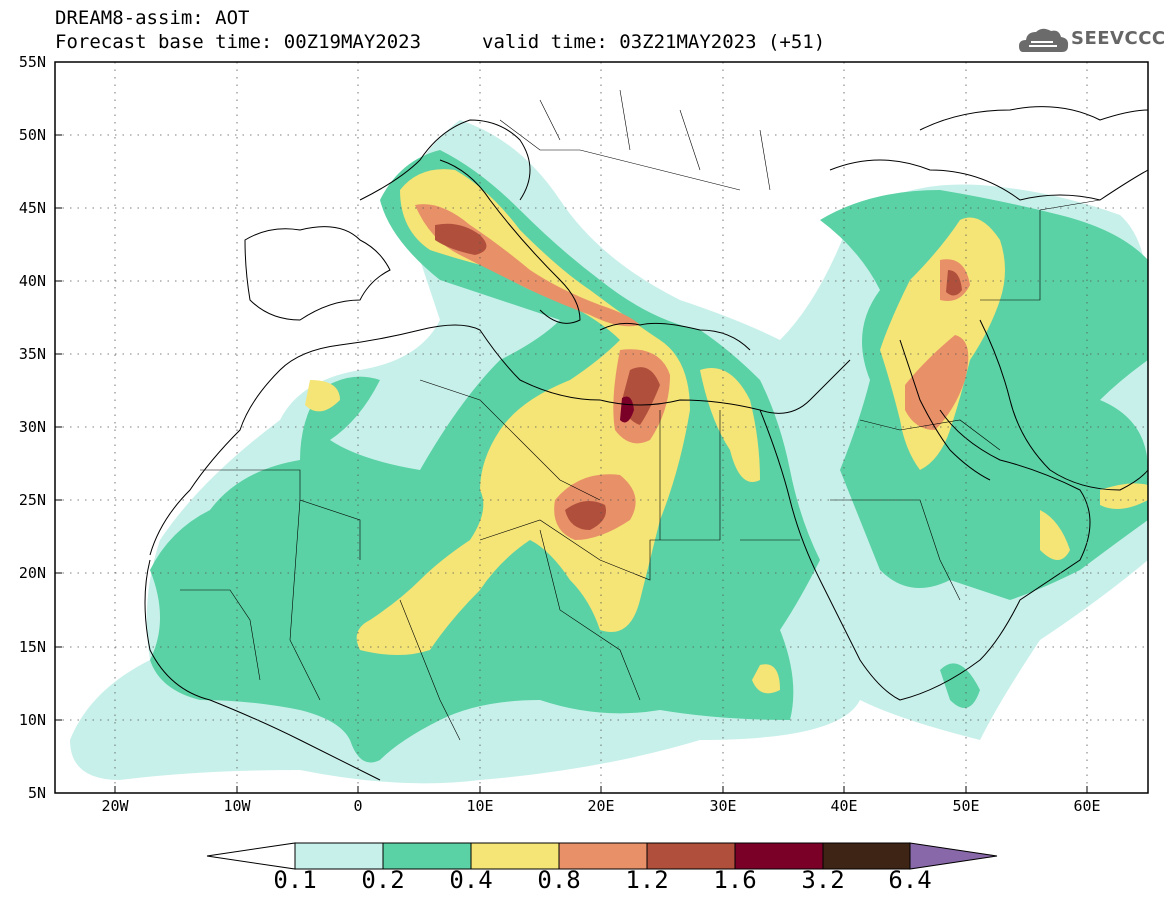 This screenshot has height=905, width=1165. What do you see at coordinates (383, 880) in the screenshot?
I see `colorbar-label: 0.2` at bounding box center [383, 880].